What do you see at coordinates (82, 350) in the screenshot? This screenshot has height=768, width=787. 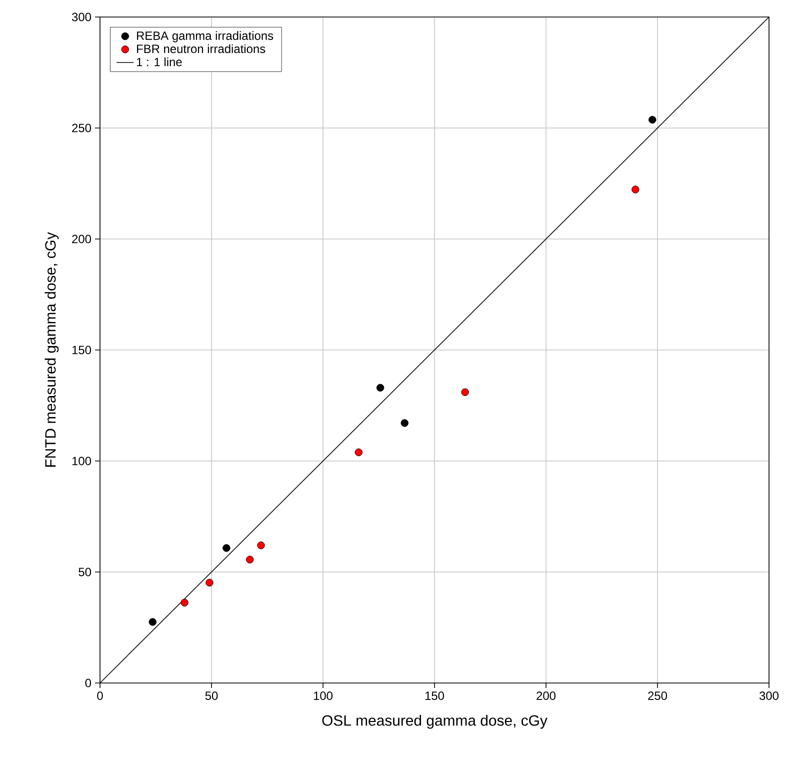 I see `y-tick-label: 150` at bounding box center [82, 350].